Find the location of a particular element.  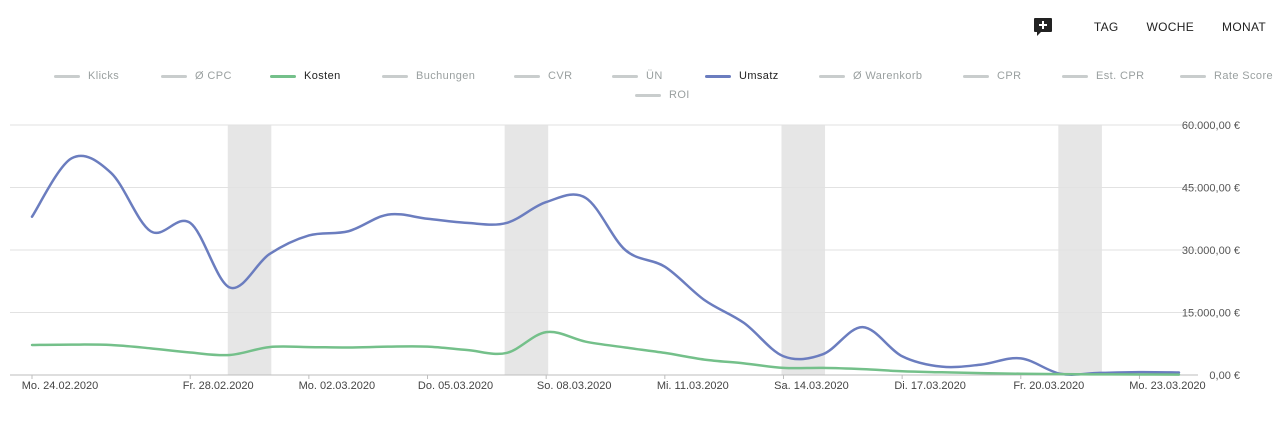

x-tick-label: Fr. 20.03.2020 is located at coordinates (1048, 386).